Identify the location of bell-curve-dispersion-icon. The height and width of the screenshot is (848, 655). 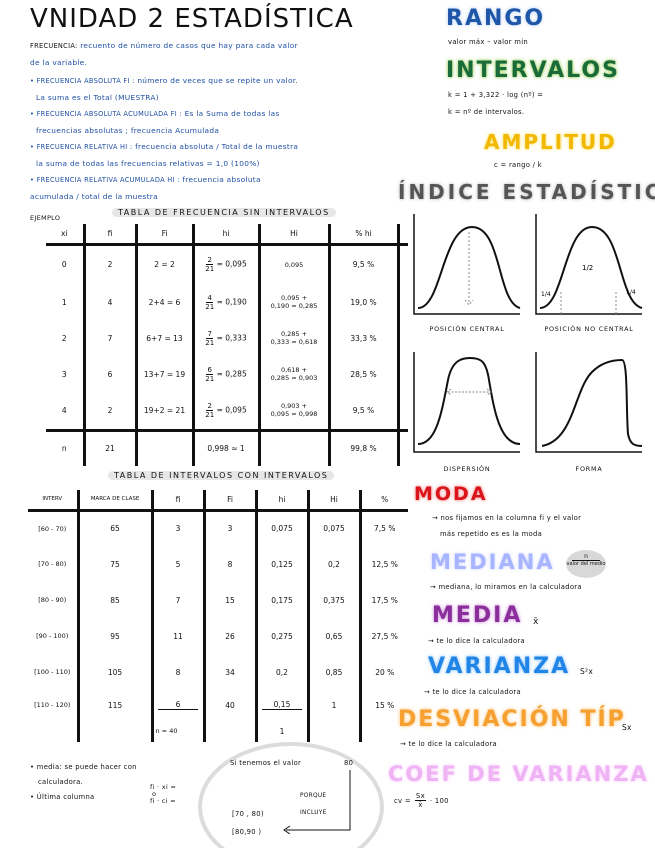
(467, 402).